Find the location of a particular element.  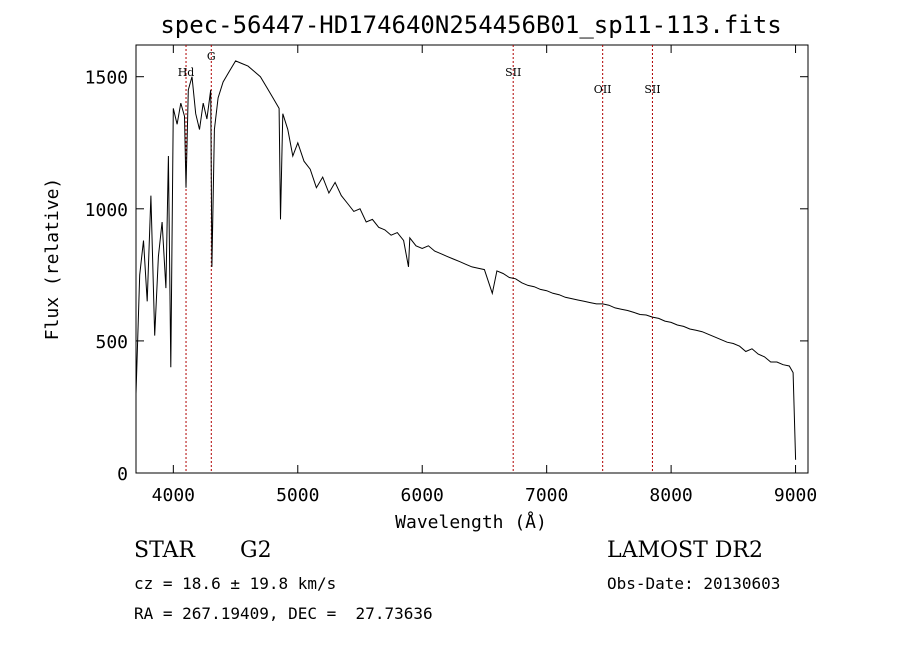

x-tick-label: 9000 is located at coordinates (795, 495).